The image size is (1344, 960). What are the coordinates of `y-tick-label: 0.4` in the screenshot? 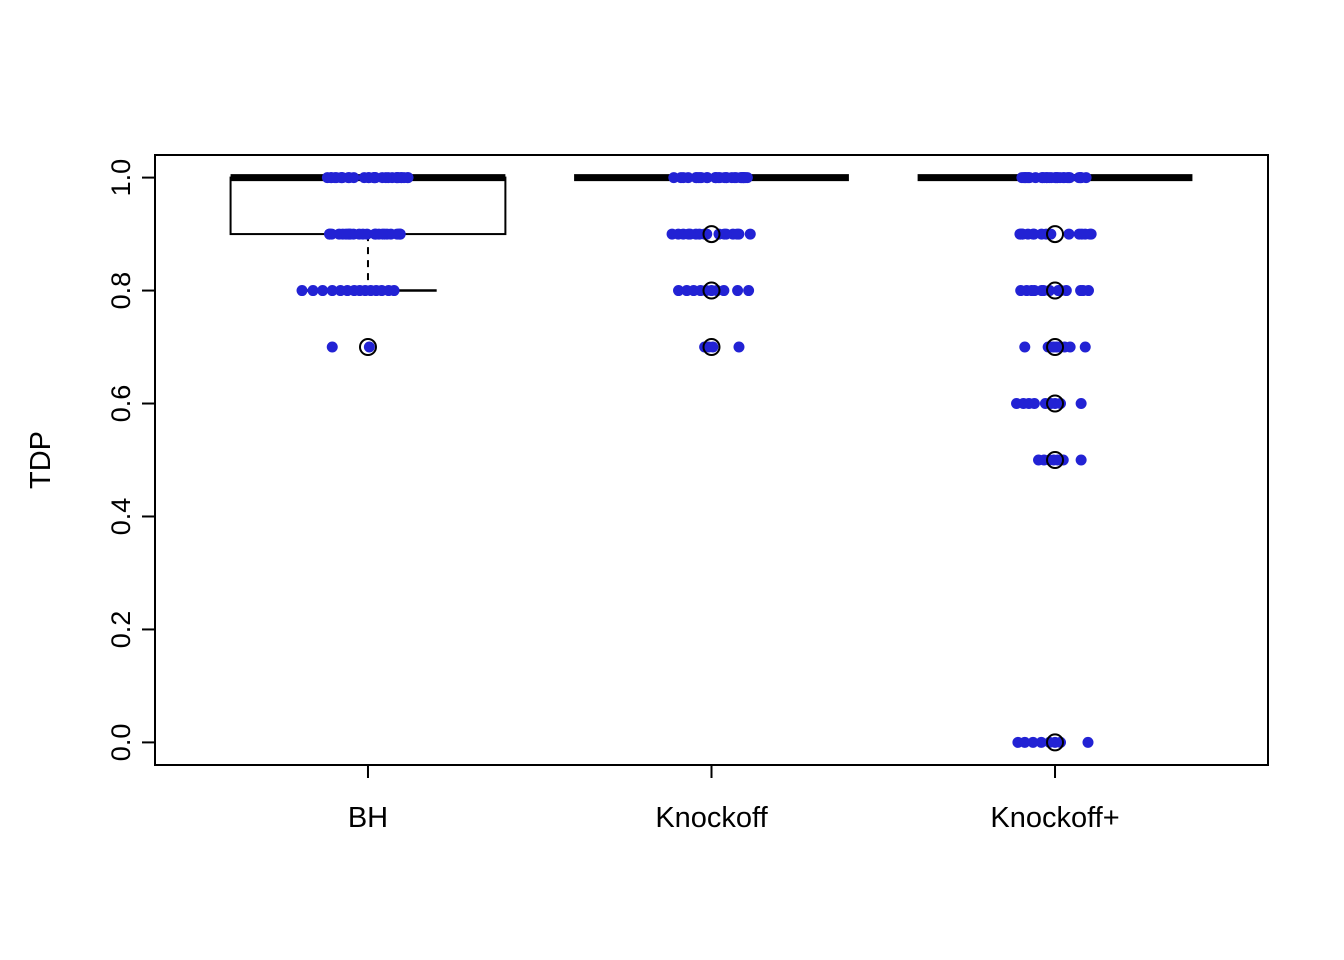 It's located at (121, 517).